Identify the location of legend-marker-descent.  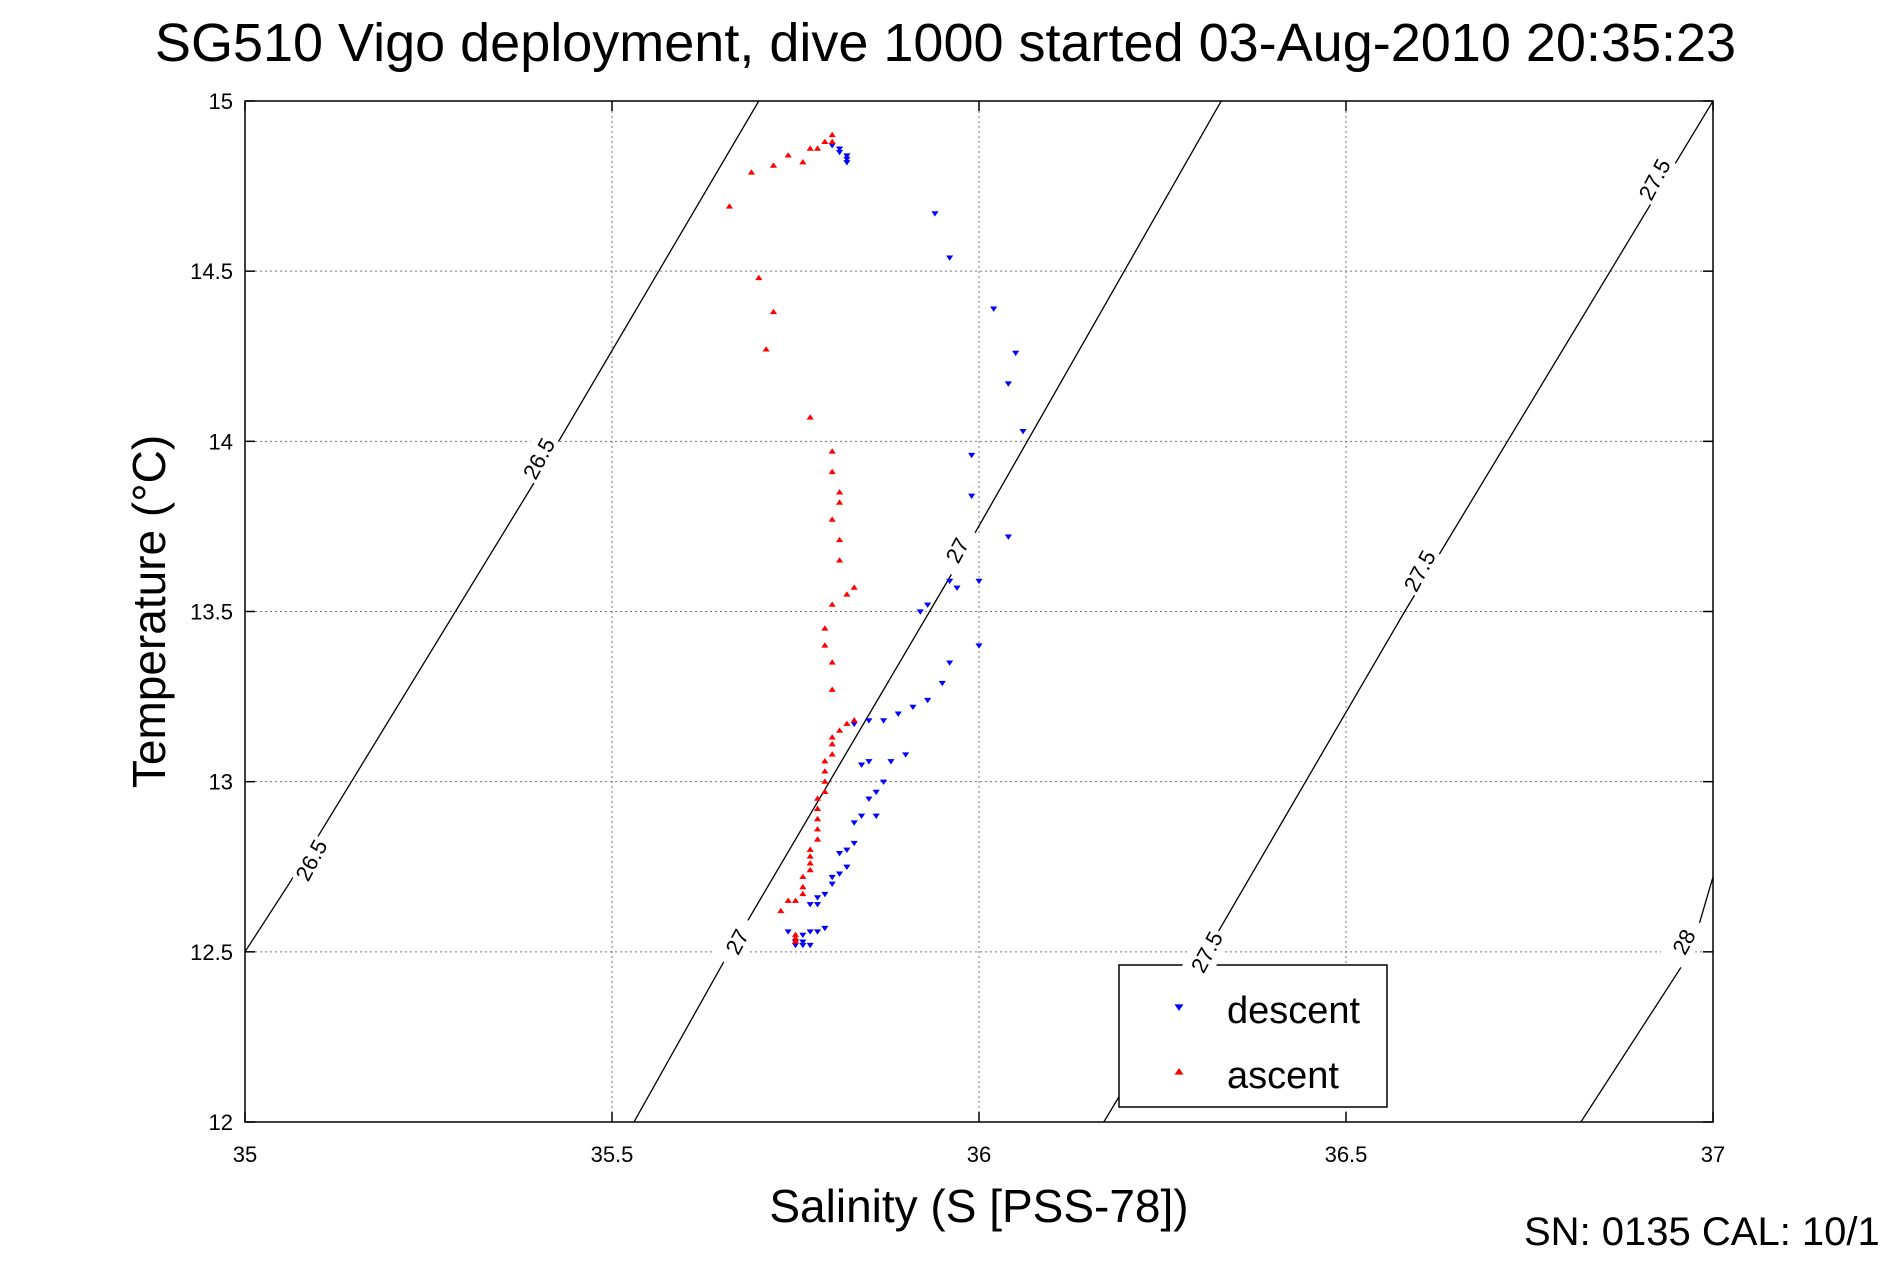
(1179, 1008).